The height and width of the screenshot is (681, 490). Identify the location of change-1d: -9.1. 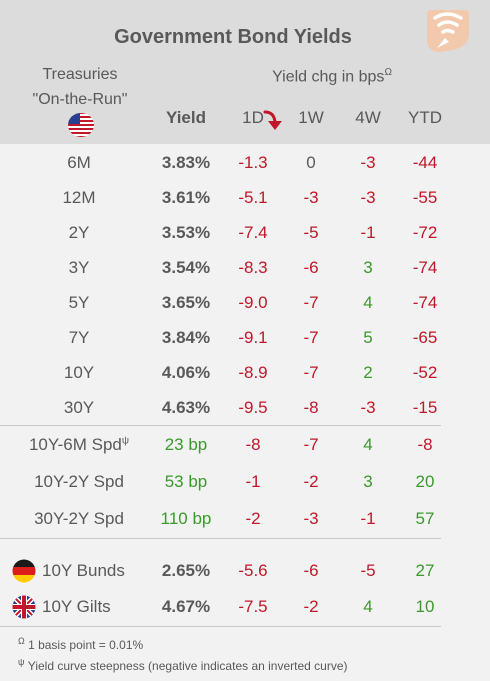
(253, 337).